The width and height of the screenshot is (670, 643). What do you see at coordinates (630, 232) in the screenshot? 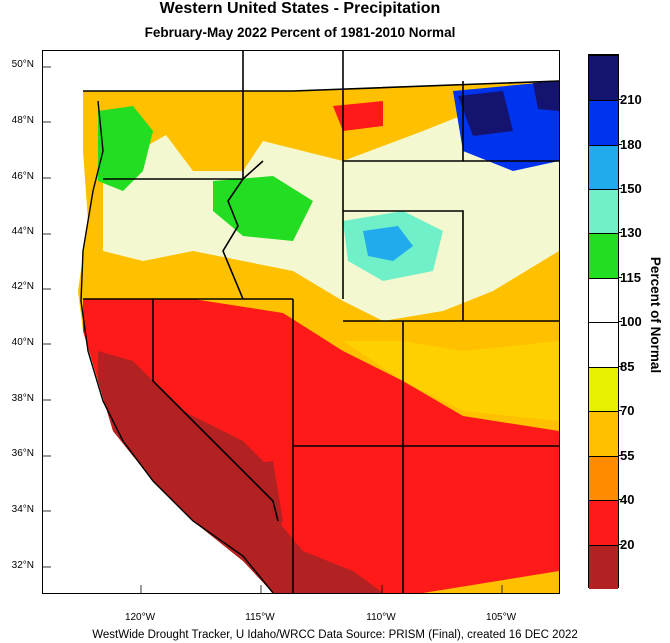
I see `colorbar-label: 130` at bounding box center [630, 232].